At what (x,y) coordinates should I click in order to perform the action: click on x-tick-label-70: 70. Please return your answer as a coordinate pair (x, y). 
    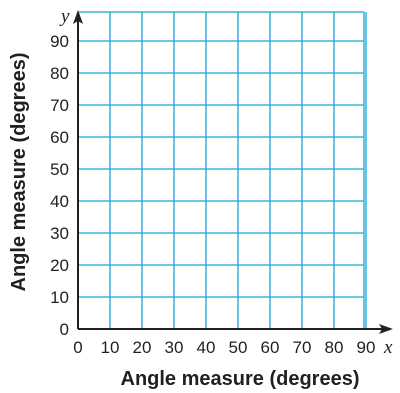
    Looking at the image, I should click on (302, 347).